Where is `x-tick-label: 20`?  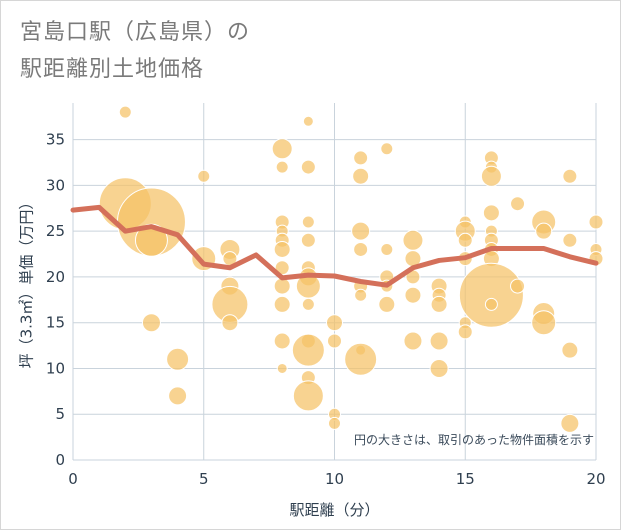
x-tick-label: 20 is located at coordinates (595, 479).